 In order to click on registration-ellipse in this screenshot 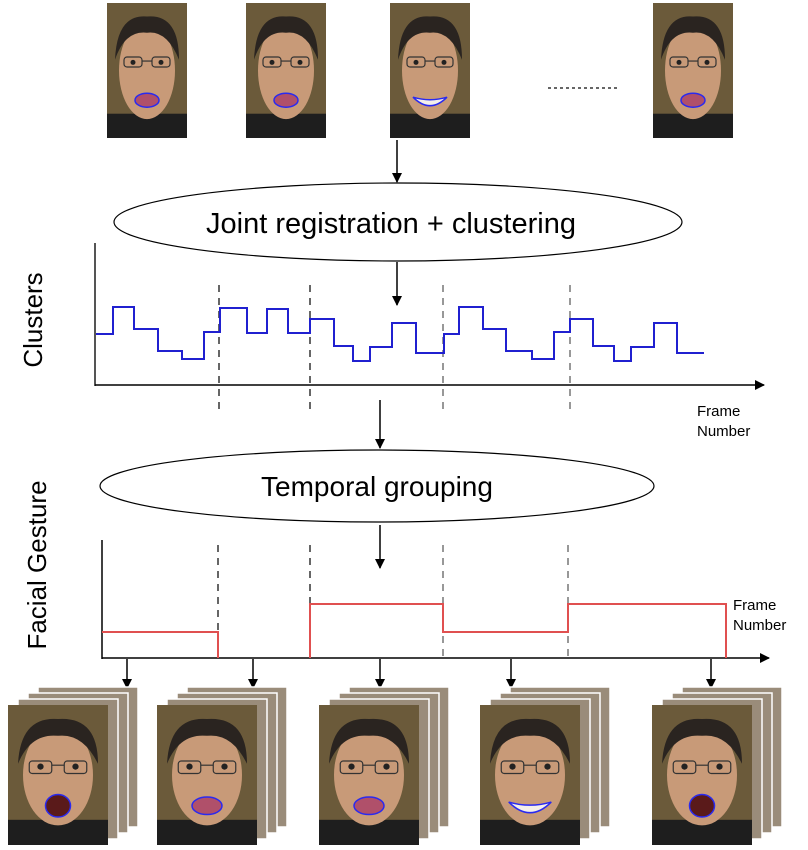, I will do `click(398, 222)`.